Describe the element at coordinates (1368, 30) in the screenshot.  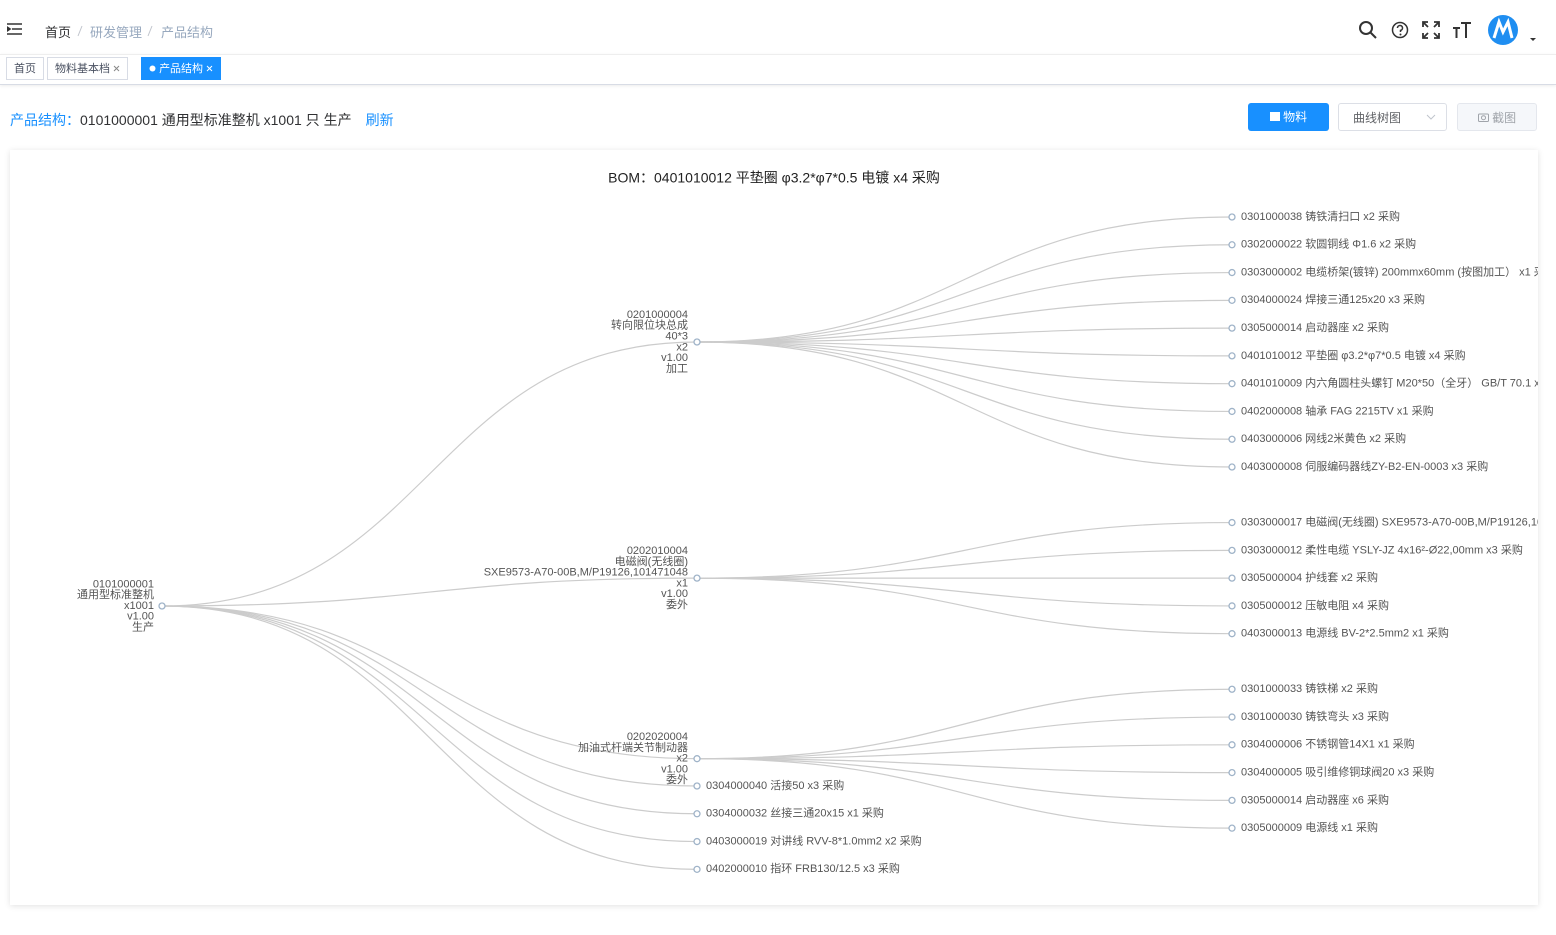
I see `search-icon` at that location.